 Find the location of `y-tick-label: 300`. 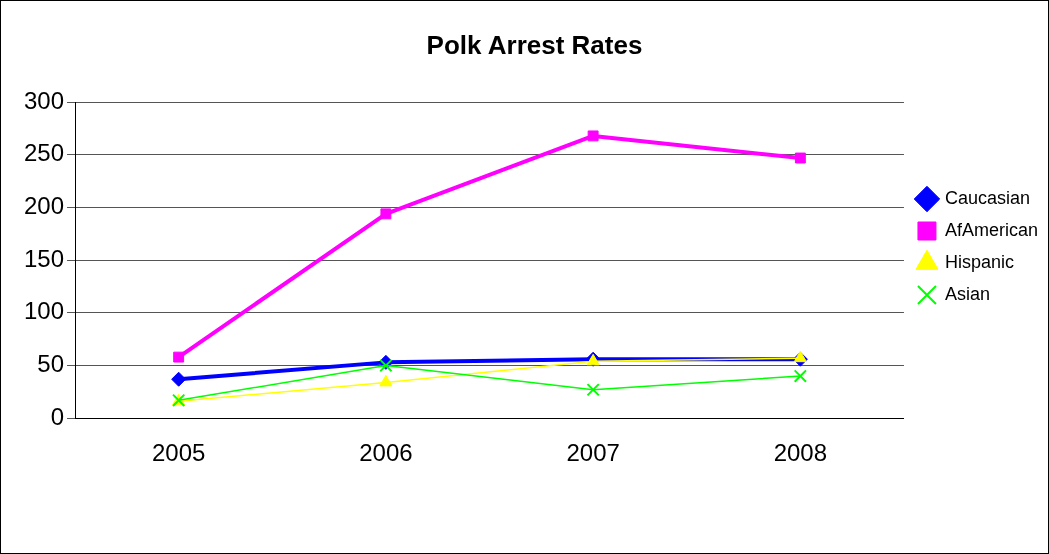

y-tick-label: 300 is located at coordinates (44, 100).